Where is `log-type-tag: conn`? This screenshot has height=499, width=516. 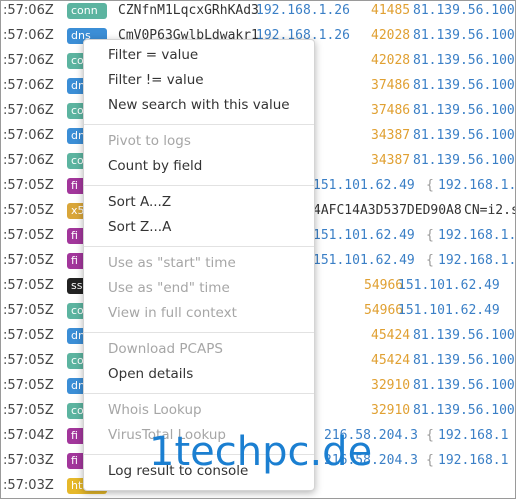
log-type-tag: conn is located at coordinates (87, 11).